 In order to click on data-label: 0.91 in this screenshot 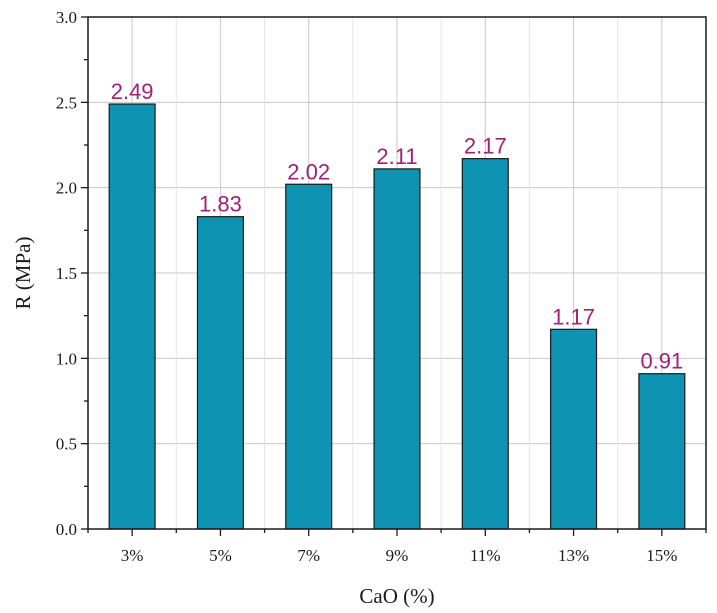, I will do `click(661, 361)`.